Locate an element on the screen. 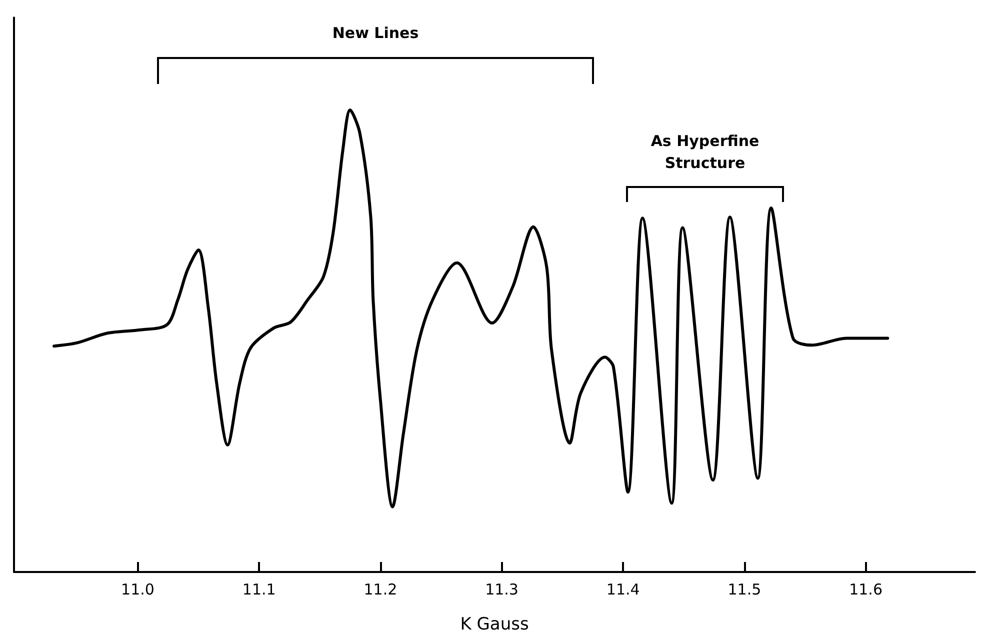  annotation: As Hyperfine Structure is located at coordinates (705, 152).